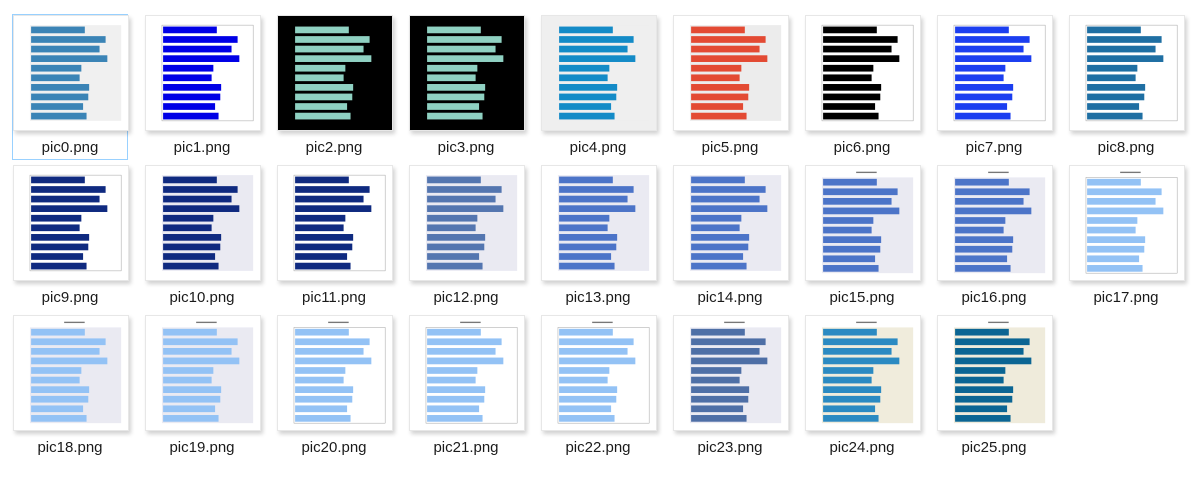 This screenshot has height=490, width=1194. I want to click on file-item: pic10.png, so click(202, 237).